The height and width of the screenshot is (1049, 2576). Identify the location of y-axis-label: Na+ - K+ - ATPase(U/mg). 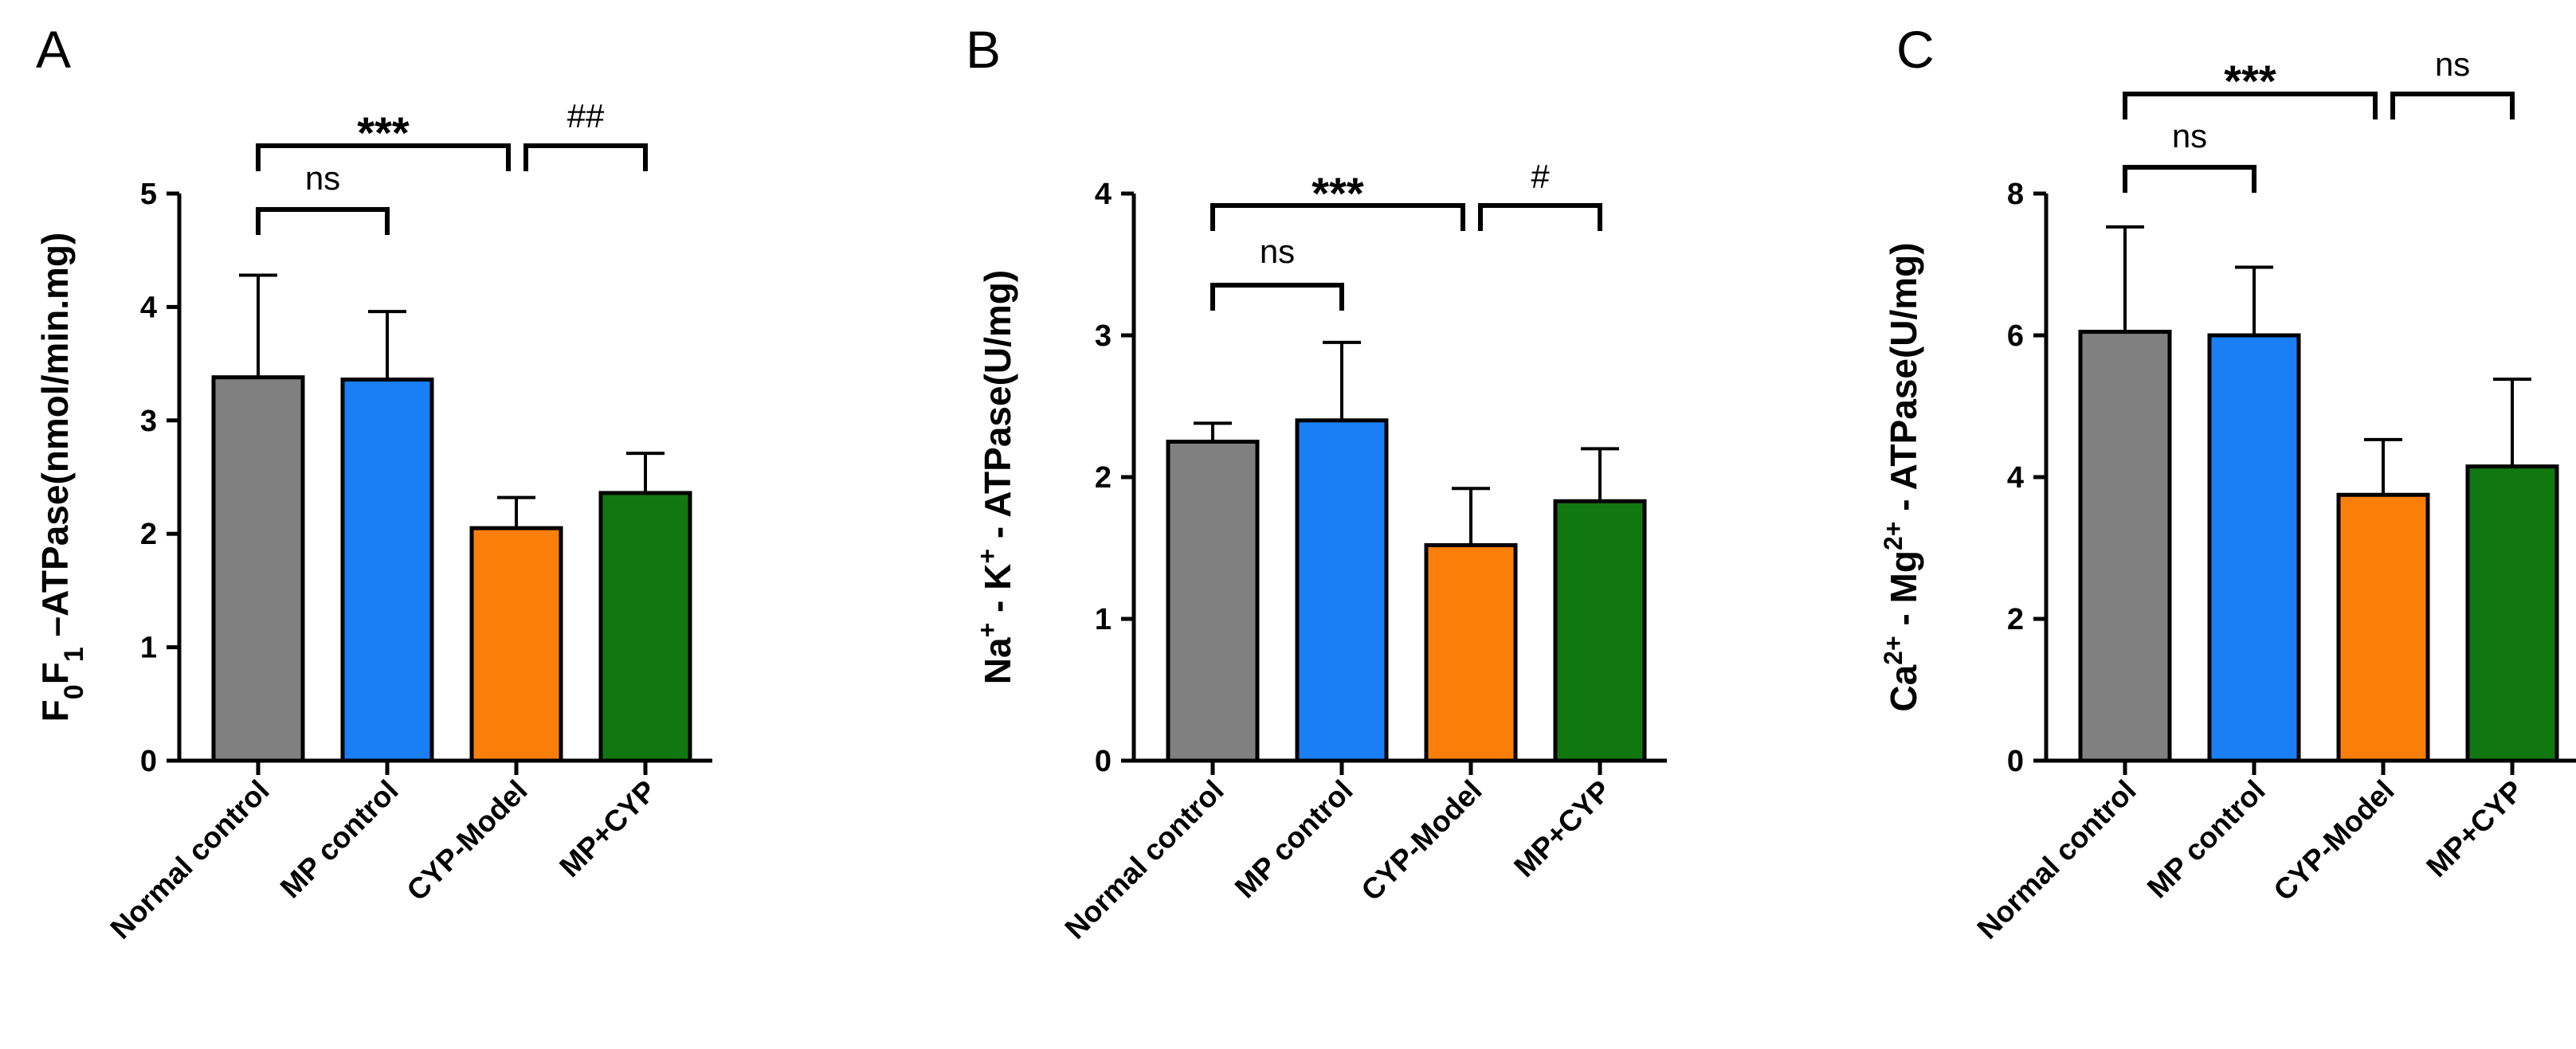
(995, 477).